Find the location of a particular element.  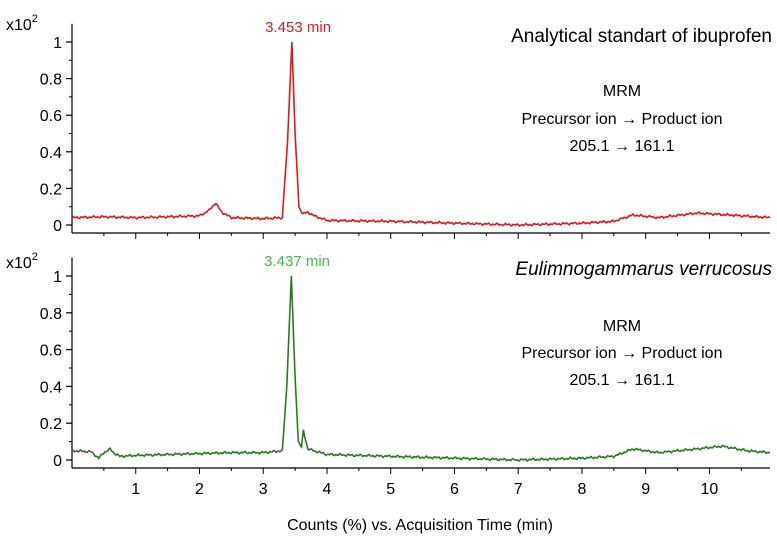

x-ticks is located at coordinates (422, 236).